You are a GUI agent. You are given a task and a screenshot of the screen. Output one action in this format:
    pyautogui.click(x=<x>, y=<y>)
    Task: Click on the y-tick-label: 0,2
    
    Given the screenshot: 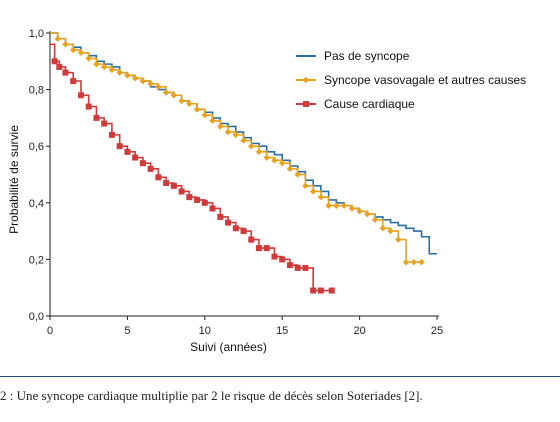 What is the action you would take?
    pyautogui.click(x=36, y=260)
    